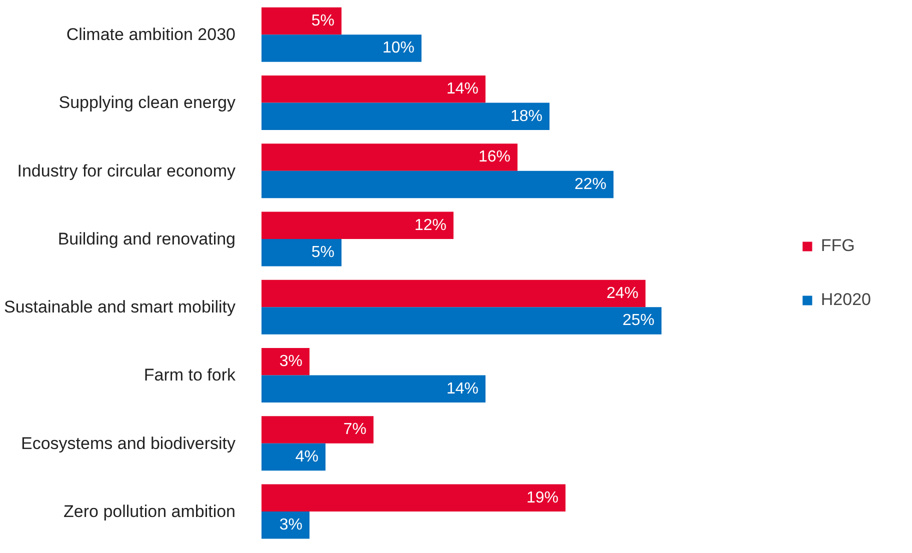 Image resolution: width=912 pixels, height=553 pixels. I want to click on data-label: 18%, so click(526, 116).